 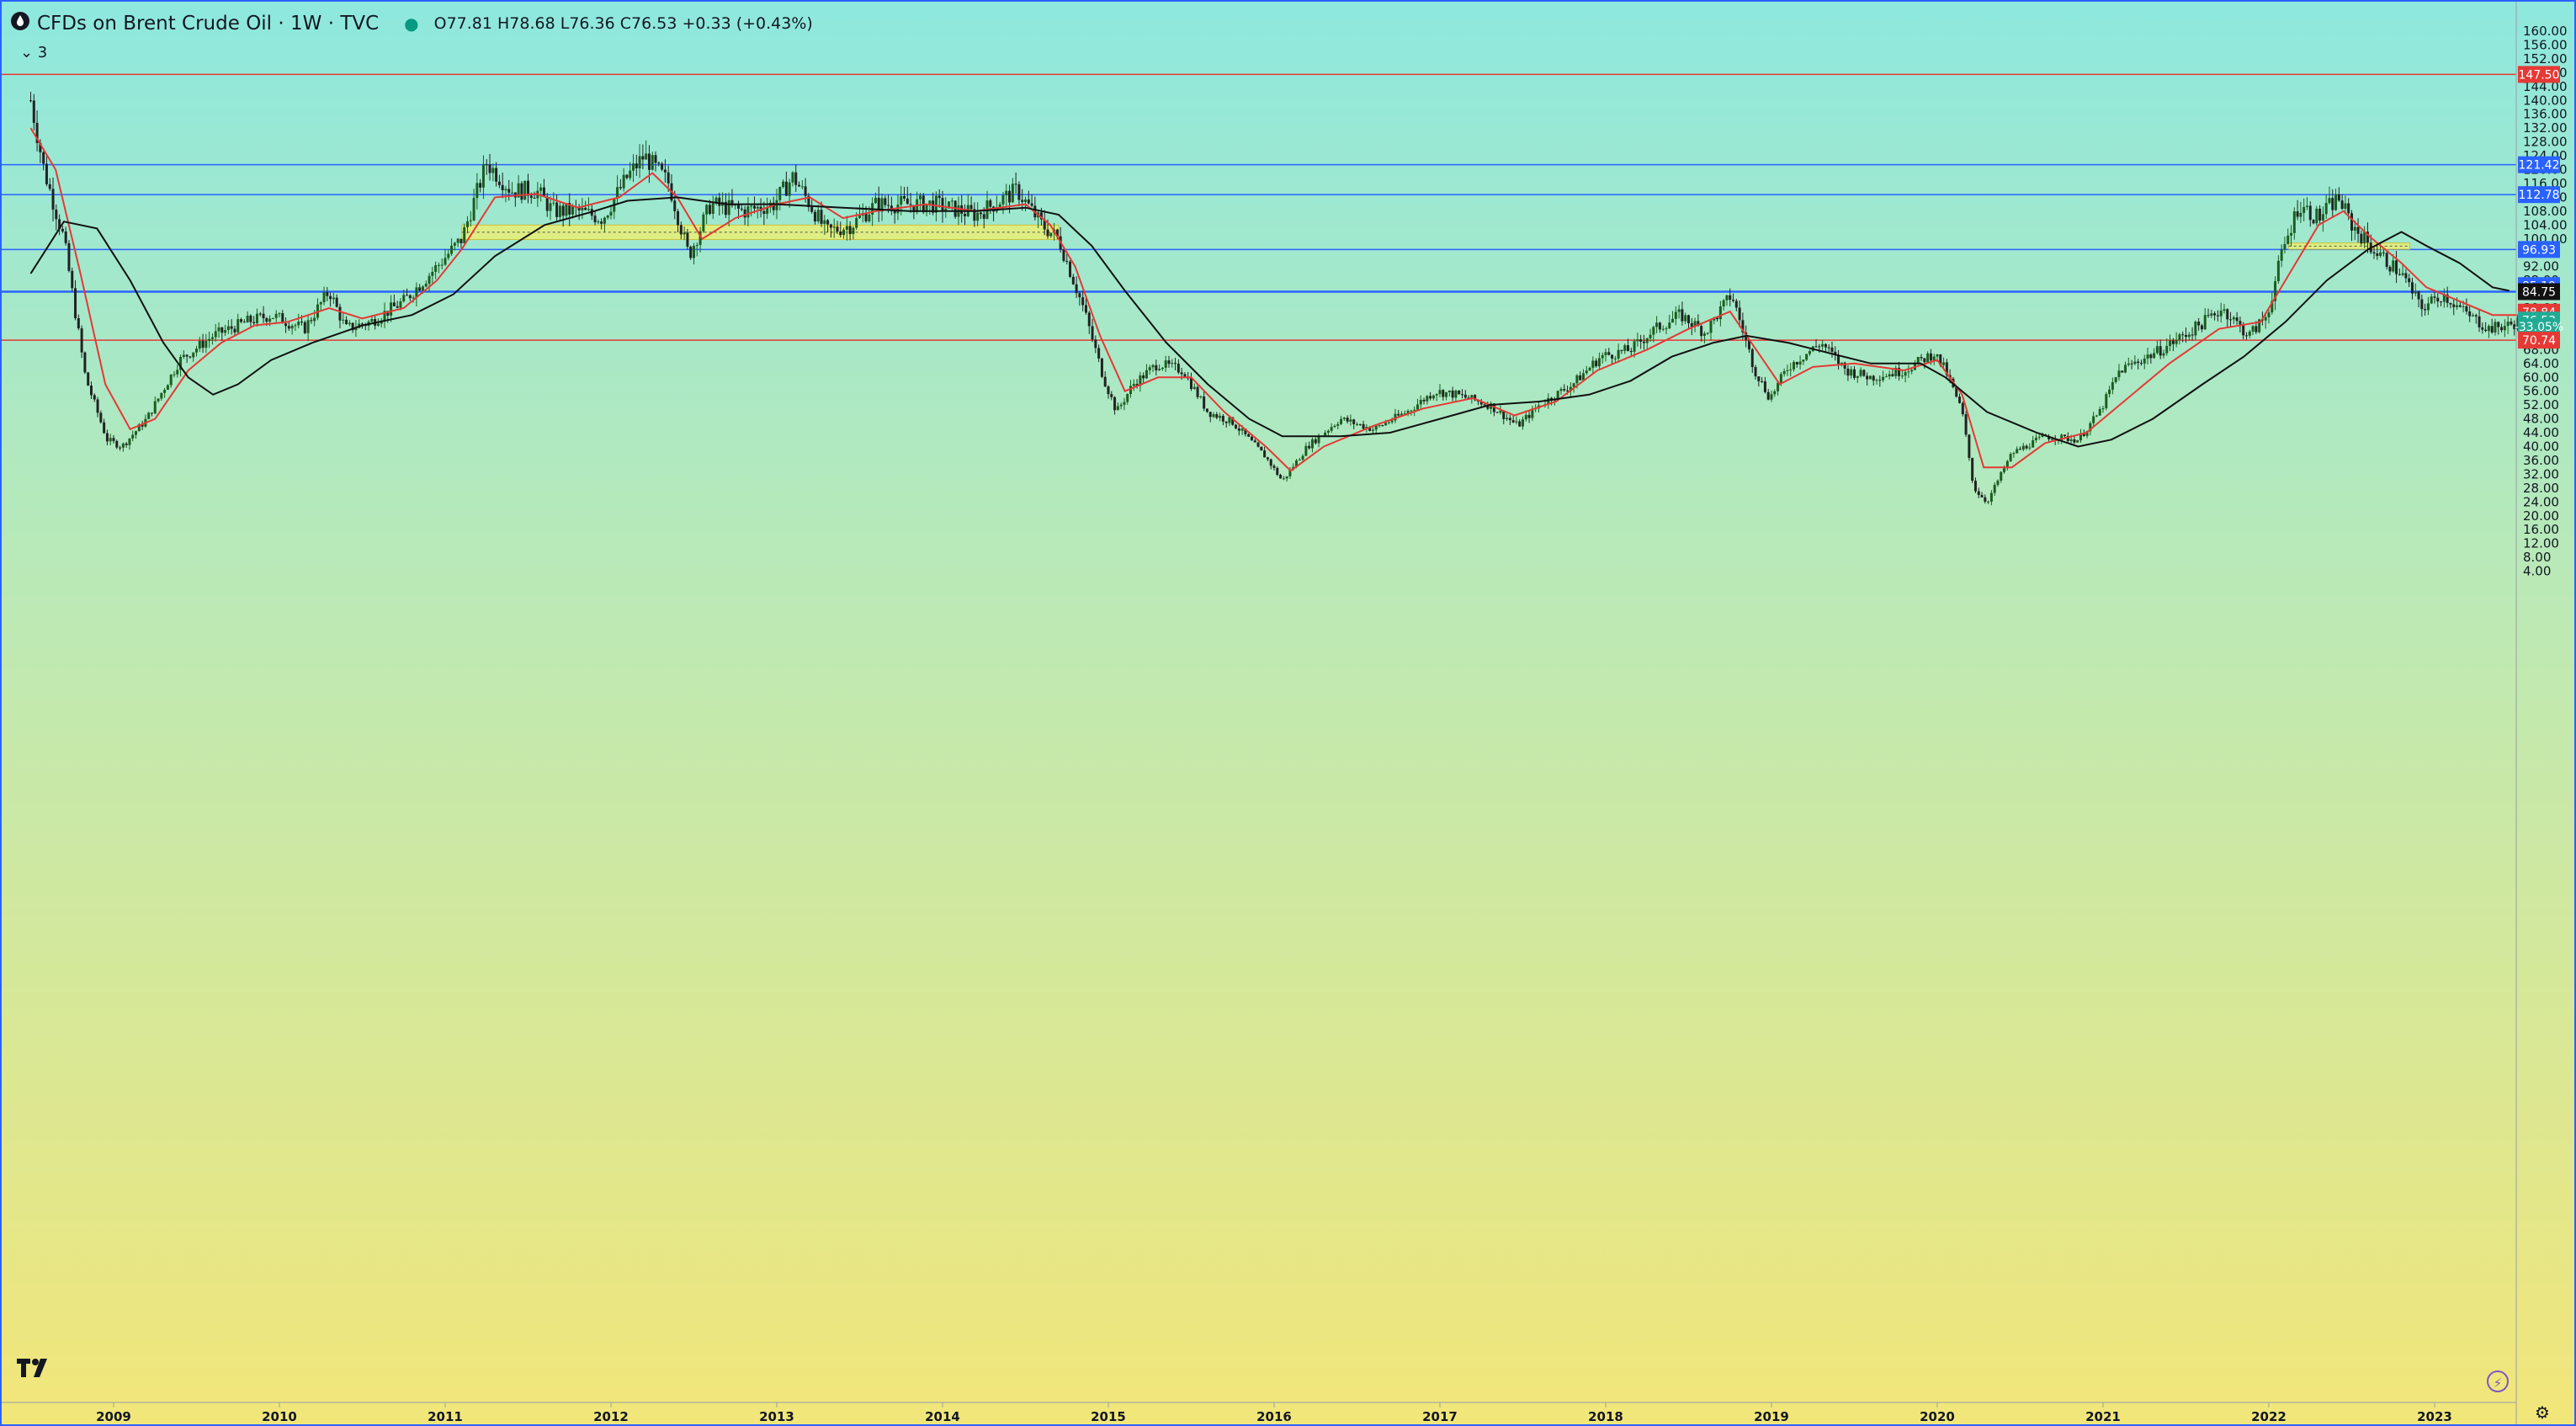 I want to click on indicators-toggle: ⌄ 3, so click(x=34, y=52).